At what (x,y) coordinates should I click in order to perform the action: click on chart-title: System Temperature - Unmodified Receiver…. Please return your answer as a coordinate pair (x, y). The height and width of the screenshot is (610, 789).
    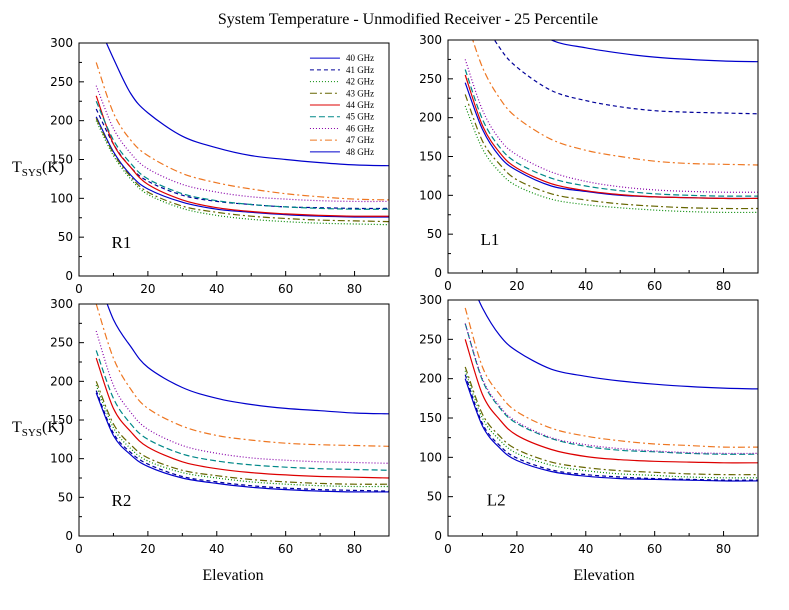
    Looking at the image, I should click on (408, 19).